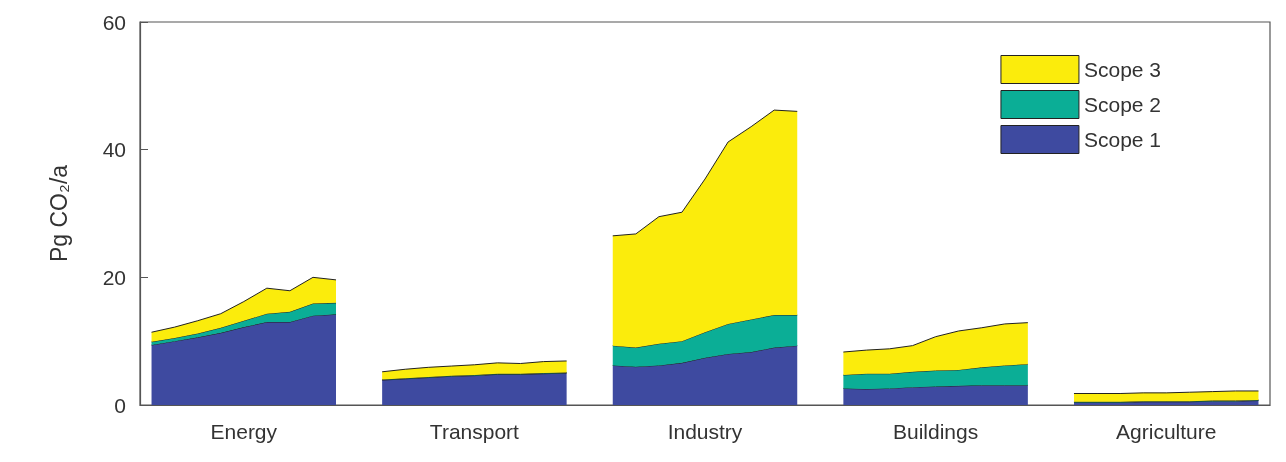 The width and height of the screenshot is (1286, 462). Describe the element at coordinates (114, 150) in the screenshot. I see `y-tick-label: 40` at that location.